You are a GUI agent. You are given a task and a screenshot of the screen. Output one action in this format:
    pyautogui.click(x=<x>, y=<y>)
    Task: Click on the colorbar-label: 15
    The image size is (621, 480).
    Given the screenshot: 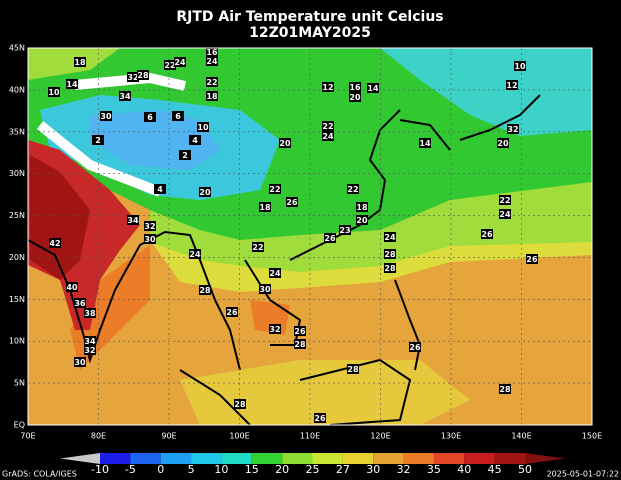 What is the action you would take?
    pyautogui.click(x=252, y=469)
    